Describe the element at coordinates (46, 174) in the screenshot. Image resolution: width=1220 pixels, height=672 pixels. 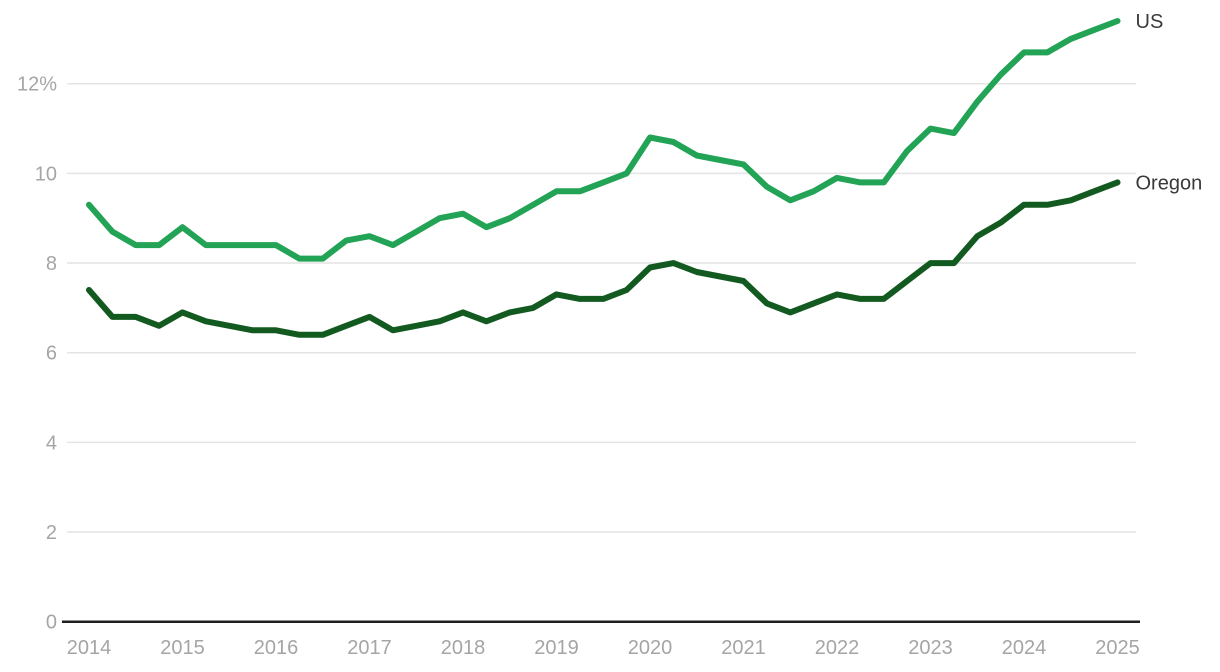
I see `y-tick-label: 10` at that location.